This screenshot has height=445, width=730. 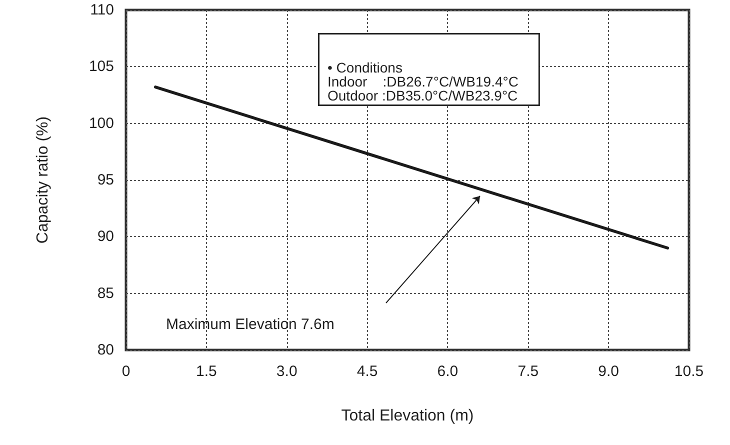 What do you see at coordinates (423, 82) in the screenshot?
I see `annotation: • Conditions Indoor :DB26.7°C/WB19.4°C Outdoor :DB35.0°C/WB23.9°C` at bounding box center [423, 82].